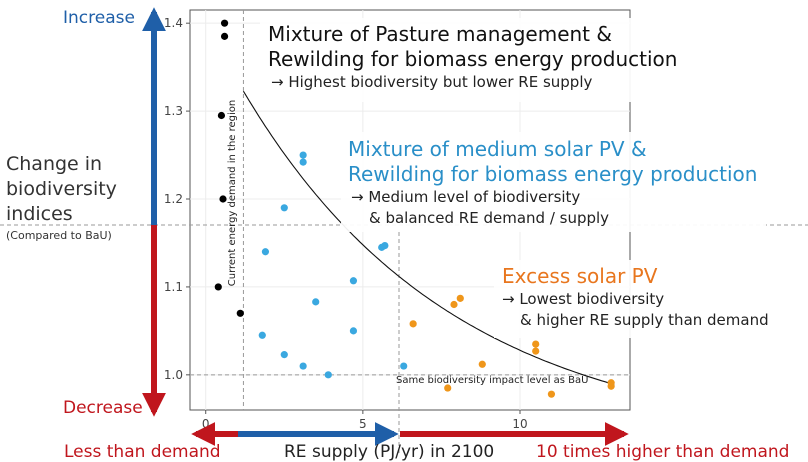 Image resolution: width=808 pixels, height=462 pixels. Describe the element at coordinates (440, 34) in the screenshot. I see `box1-title-line-1: Mixture of Pasture management &` at that location.